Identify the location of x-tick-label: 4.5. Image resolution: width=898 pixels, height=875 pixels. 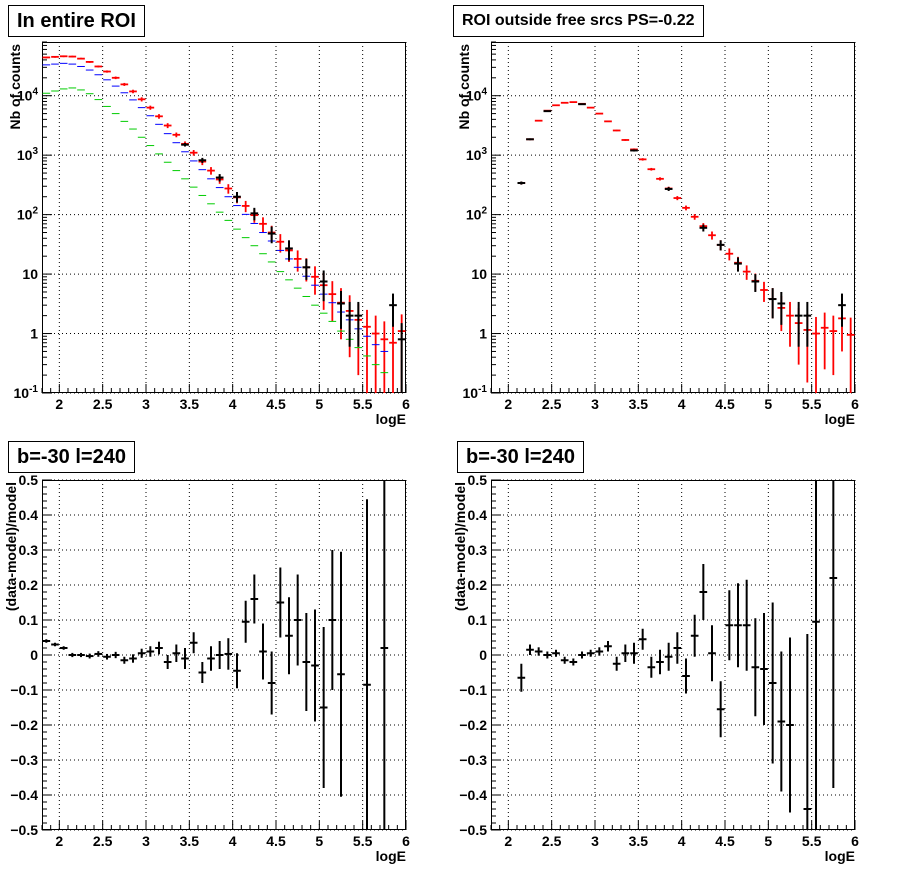
(725, 841).